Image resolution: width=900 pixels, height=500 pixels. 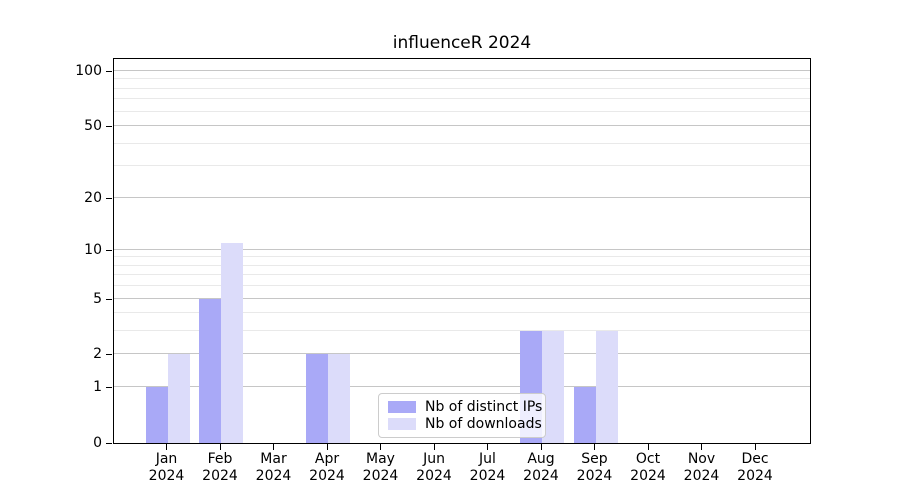 I want to click on y-tick-label: 5, so click(x=97, y=299).